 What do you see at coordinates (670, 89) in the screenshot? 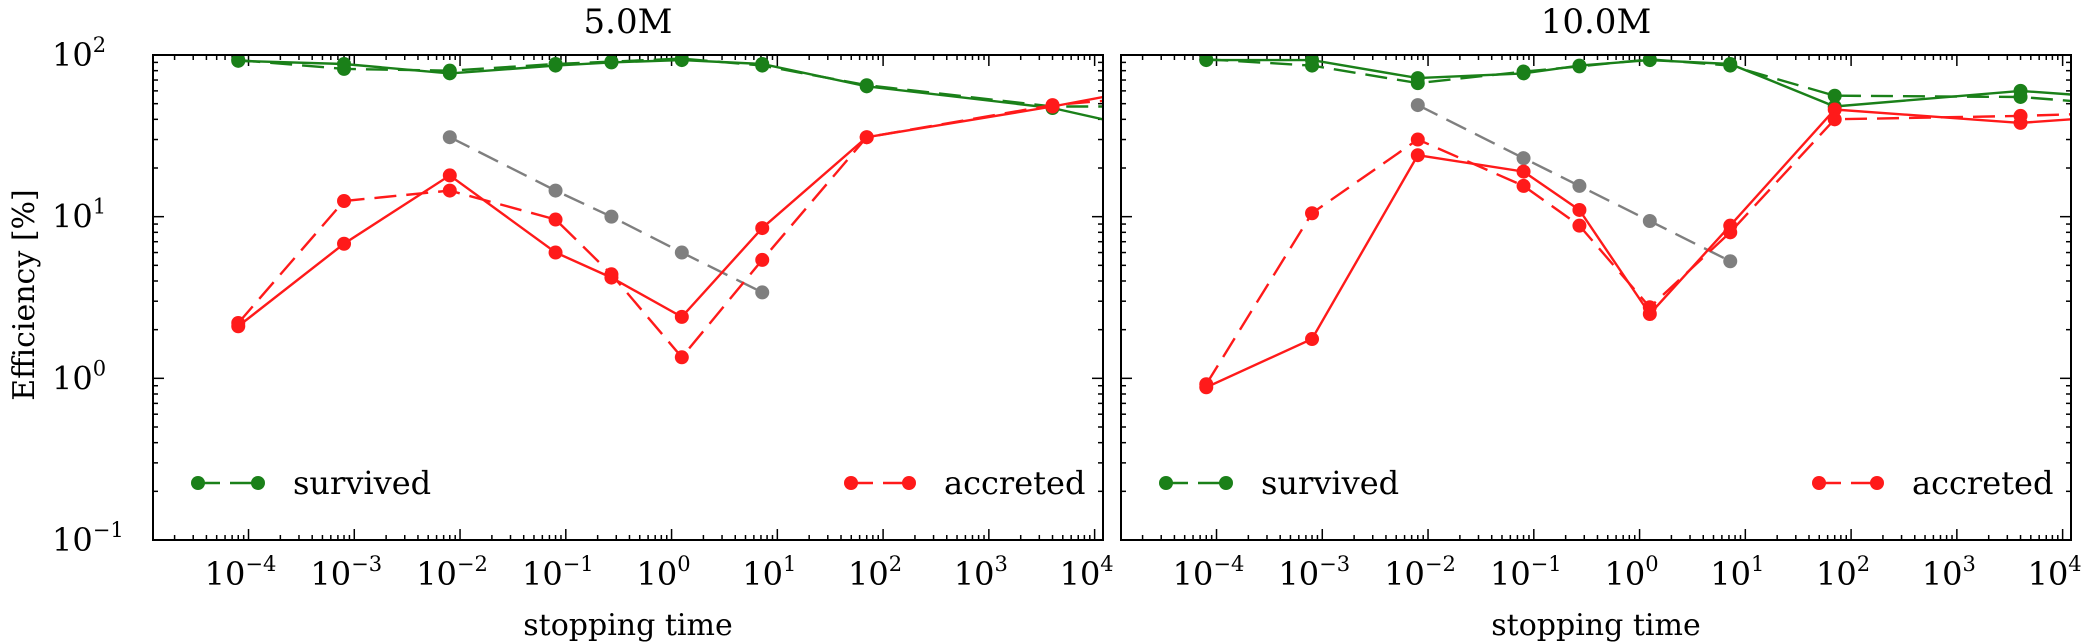
I see `series-line-survived-solid` at bounding box center [670, 89].